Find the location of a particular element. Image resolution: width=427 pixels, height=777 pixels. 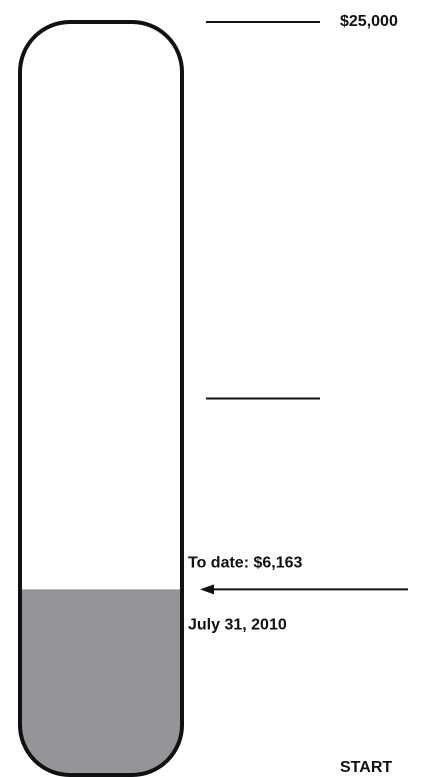

fill-level is located at coordinates (101, 682).